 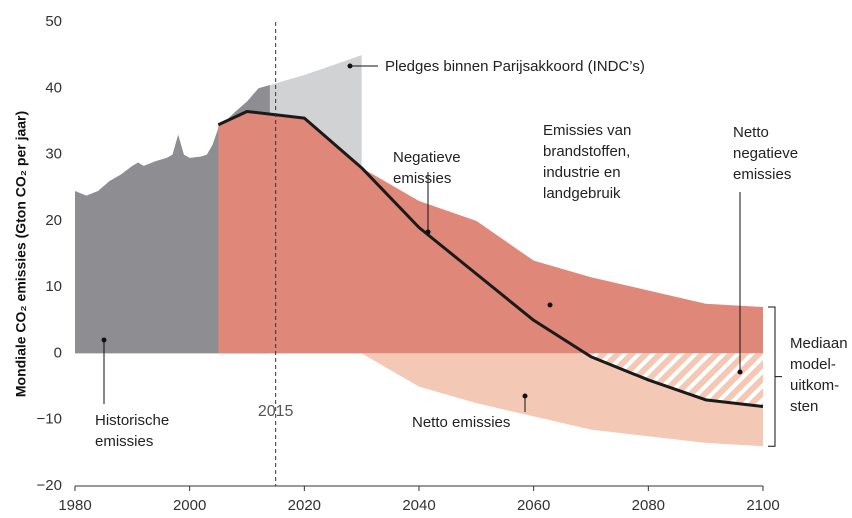 What do you see at coordinates (674, 380) in the screenshot?
I see `hatch-area` at bounding box center [674, 380].